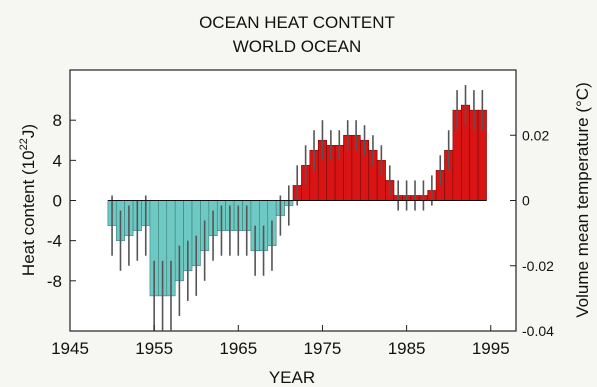  What do you see at coordinates (57, 160) in the screenshot?
I see `y-tick-label-1: 4` at bounding box center [57, 160].